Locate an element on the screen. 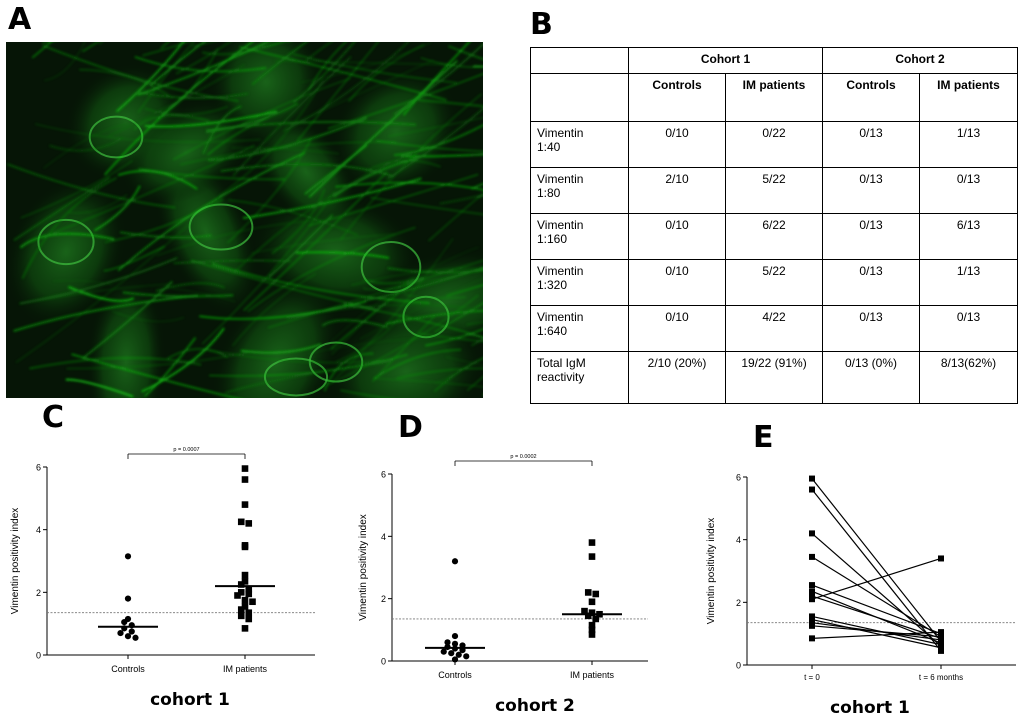 Image resolution: width=1024 pixels, height=719 pixels. y-tick-label: 4 is located at coordinates (383, 537).